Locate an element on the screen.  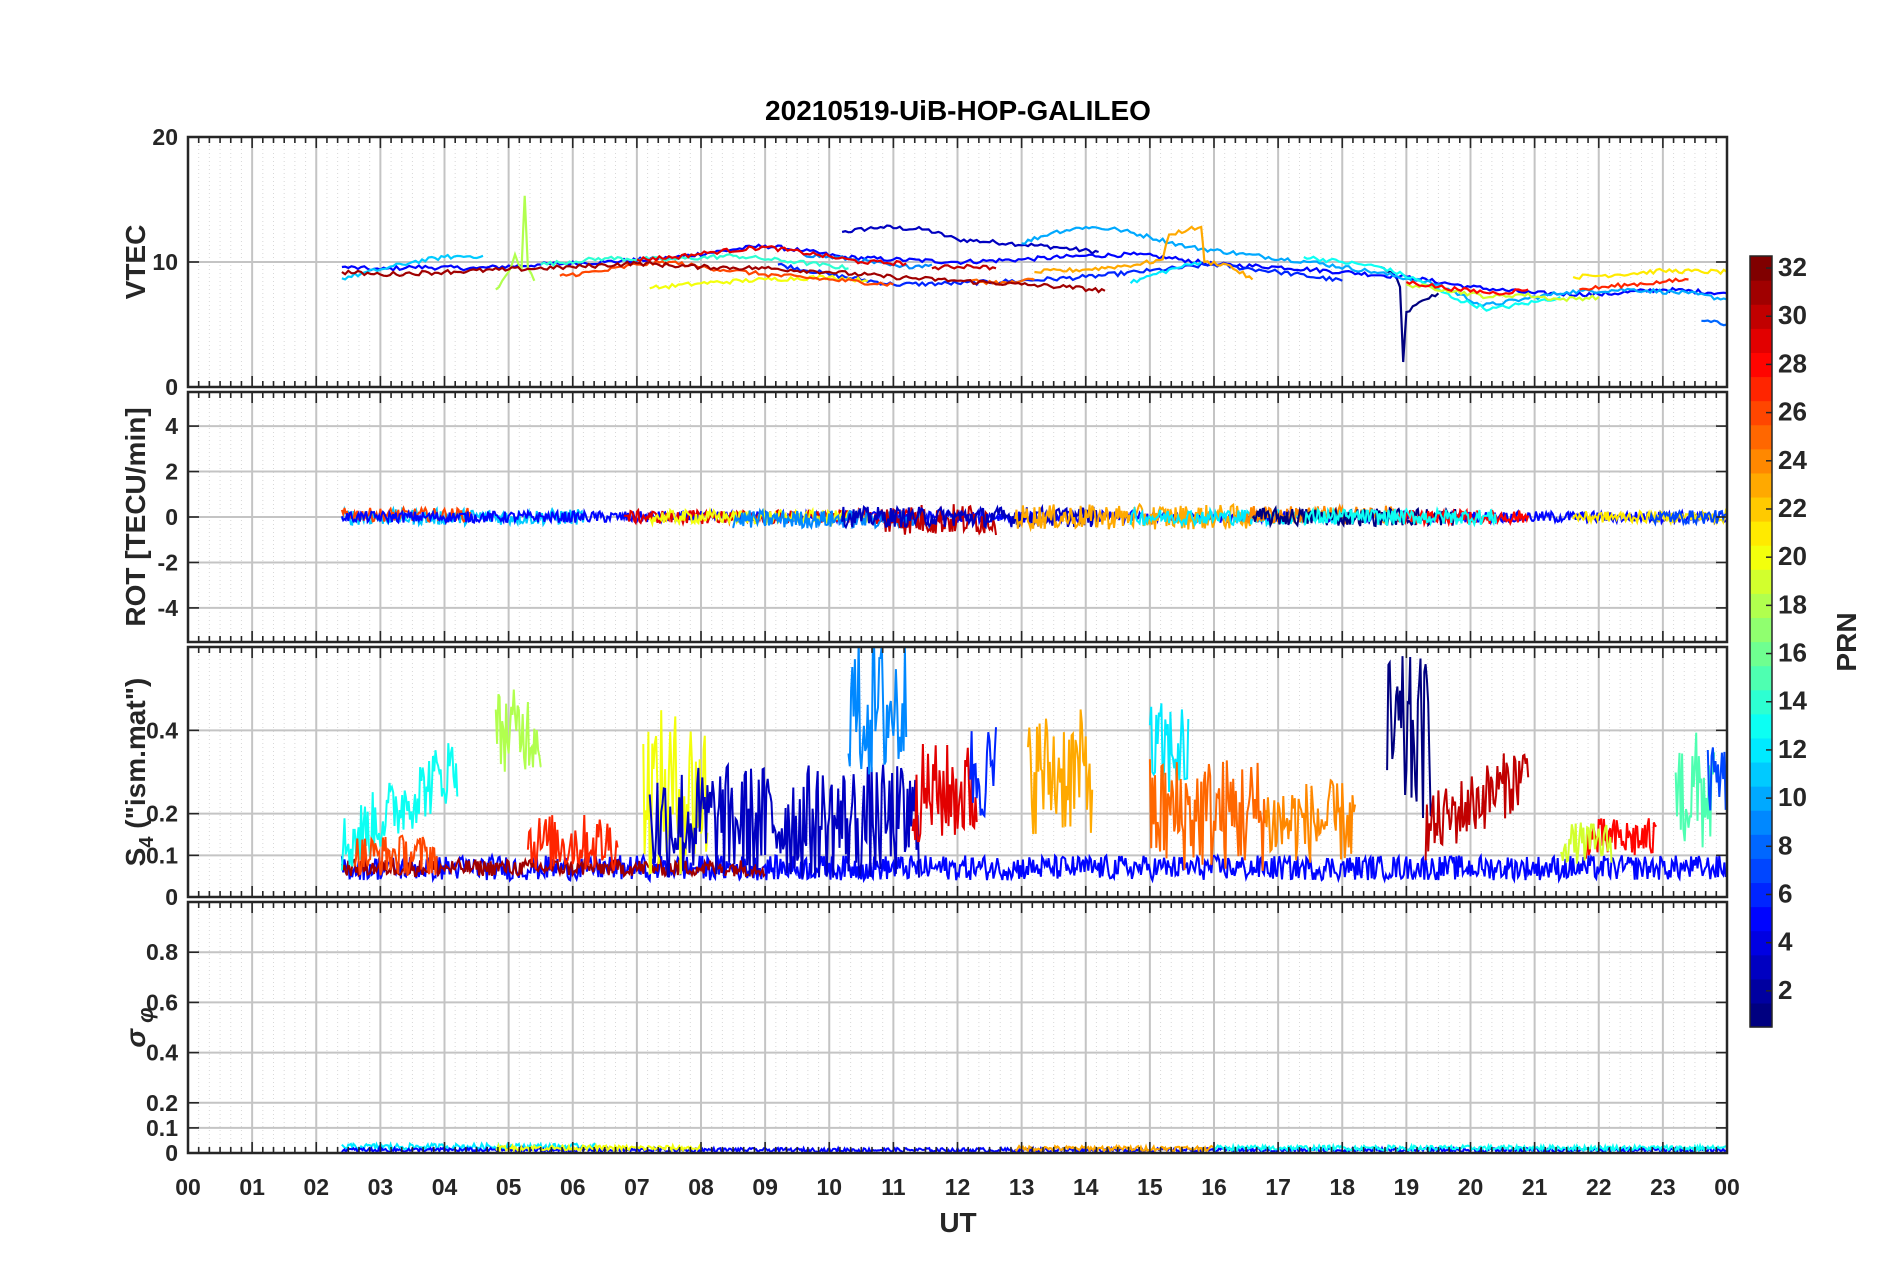
x-tick-label: 23 is located at coordinates (1663, 1187).